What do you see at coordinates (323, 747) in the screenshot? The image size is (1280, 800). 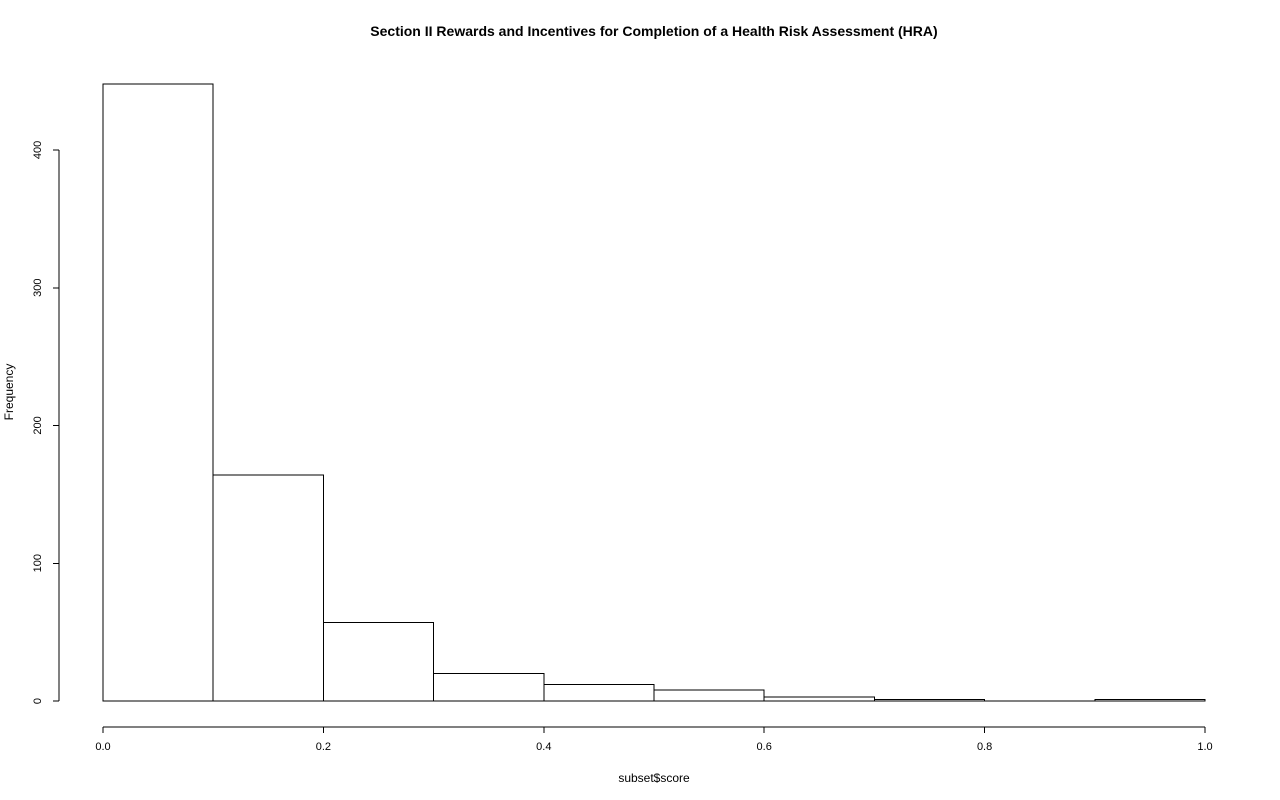 I see `x-tick-label: 0.2` at bounding box center [323, 747].